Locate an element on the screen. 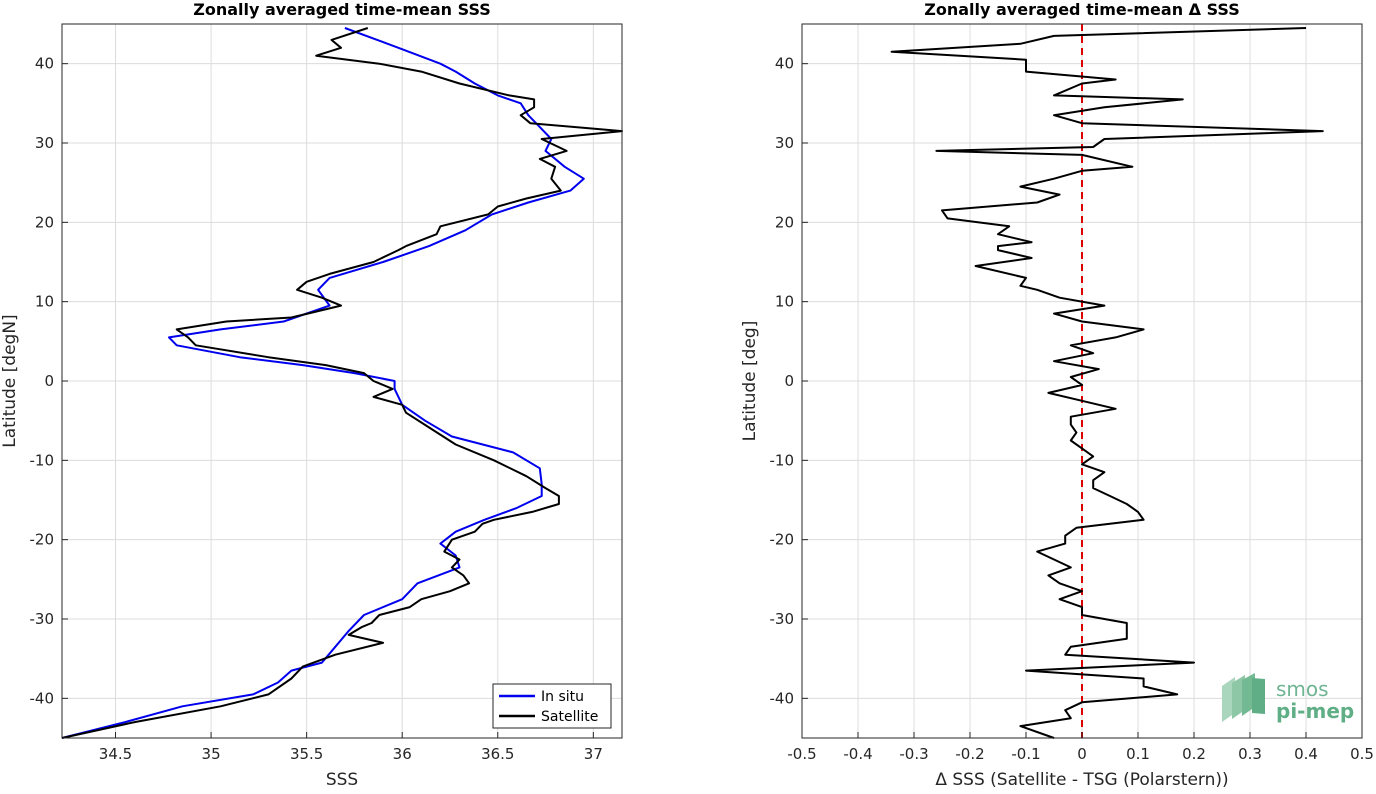 This screenshot has height=794, width=1376. smos-pi-mep-logo: smos pi-mep is located at coordinates (1288, 698).